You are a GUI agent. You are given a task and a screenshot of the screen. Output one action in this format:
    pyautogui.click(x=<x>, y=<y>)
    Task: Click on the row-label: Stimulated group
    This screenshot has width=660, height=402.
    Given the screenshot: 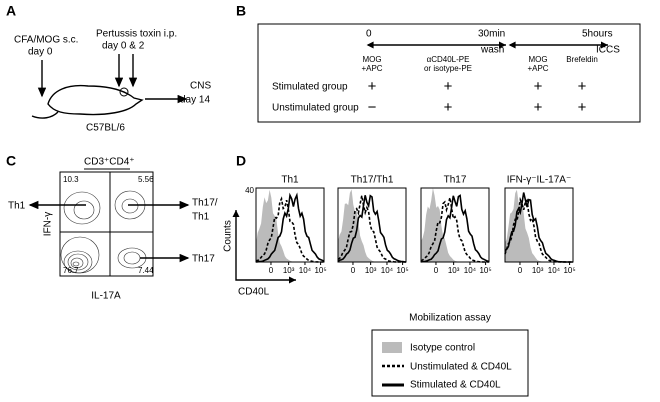 What is the action you would take?
    pyautogui.click(x=310, y=87)
    